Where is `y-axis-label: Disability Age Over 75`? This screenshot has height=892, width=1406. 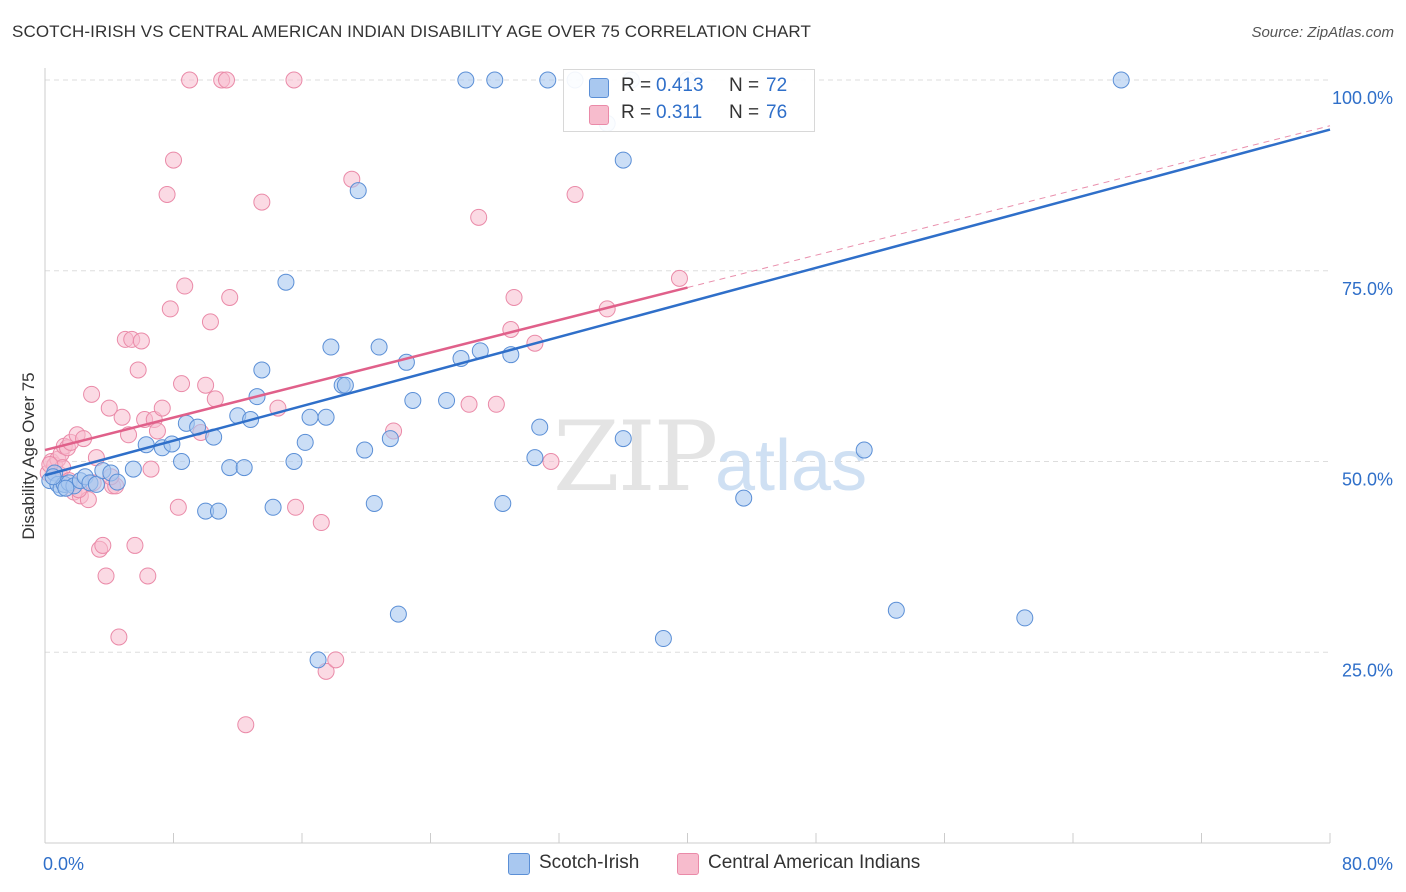 y-axis-label: Disability Age Over 75 is located at coordinates (28, 455).